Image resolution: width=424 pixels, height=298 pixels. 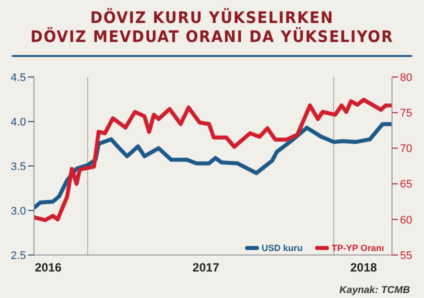 What do you see at coordinates (406, 256) in the screenshot?
I see `y2-tick-label: 55` at bounding box center [406, 256].